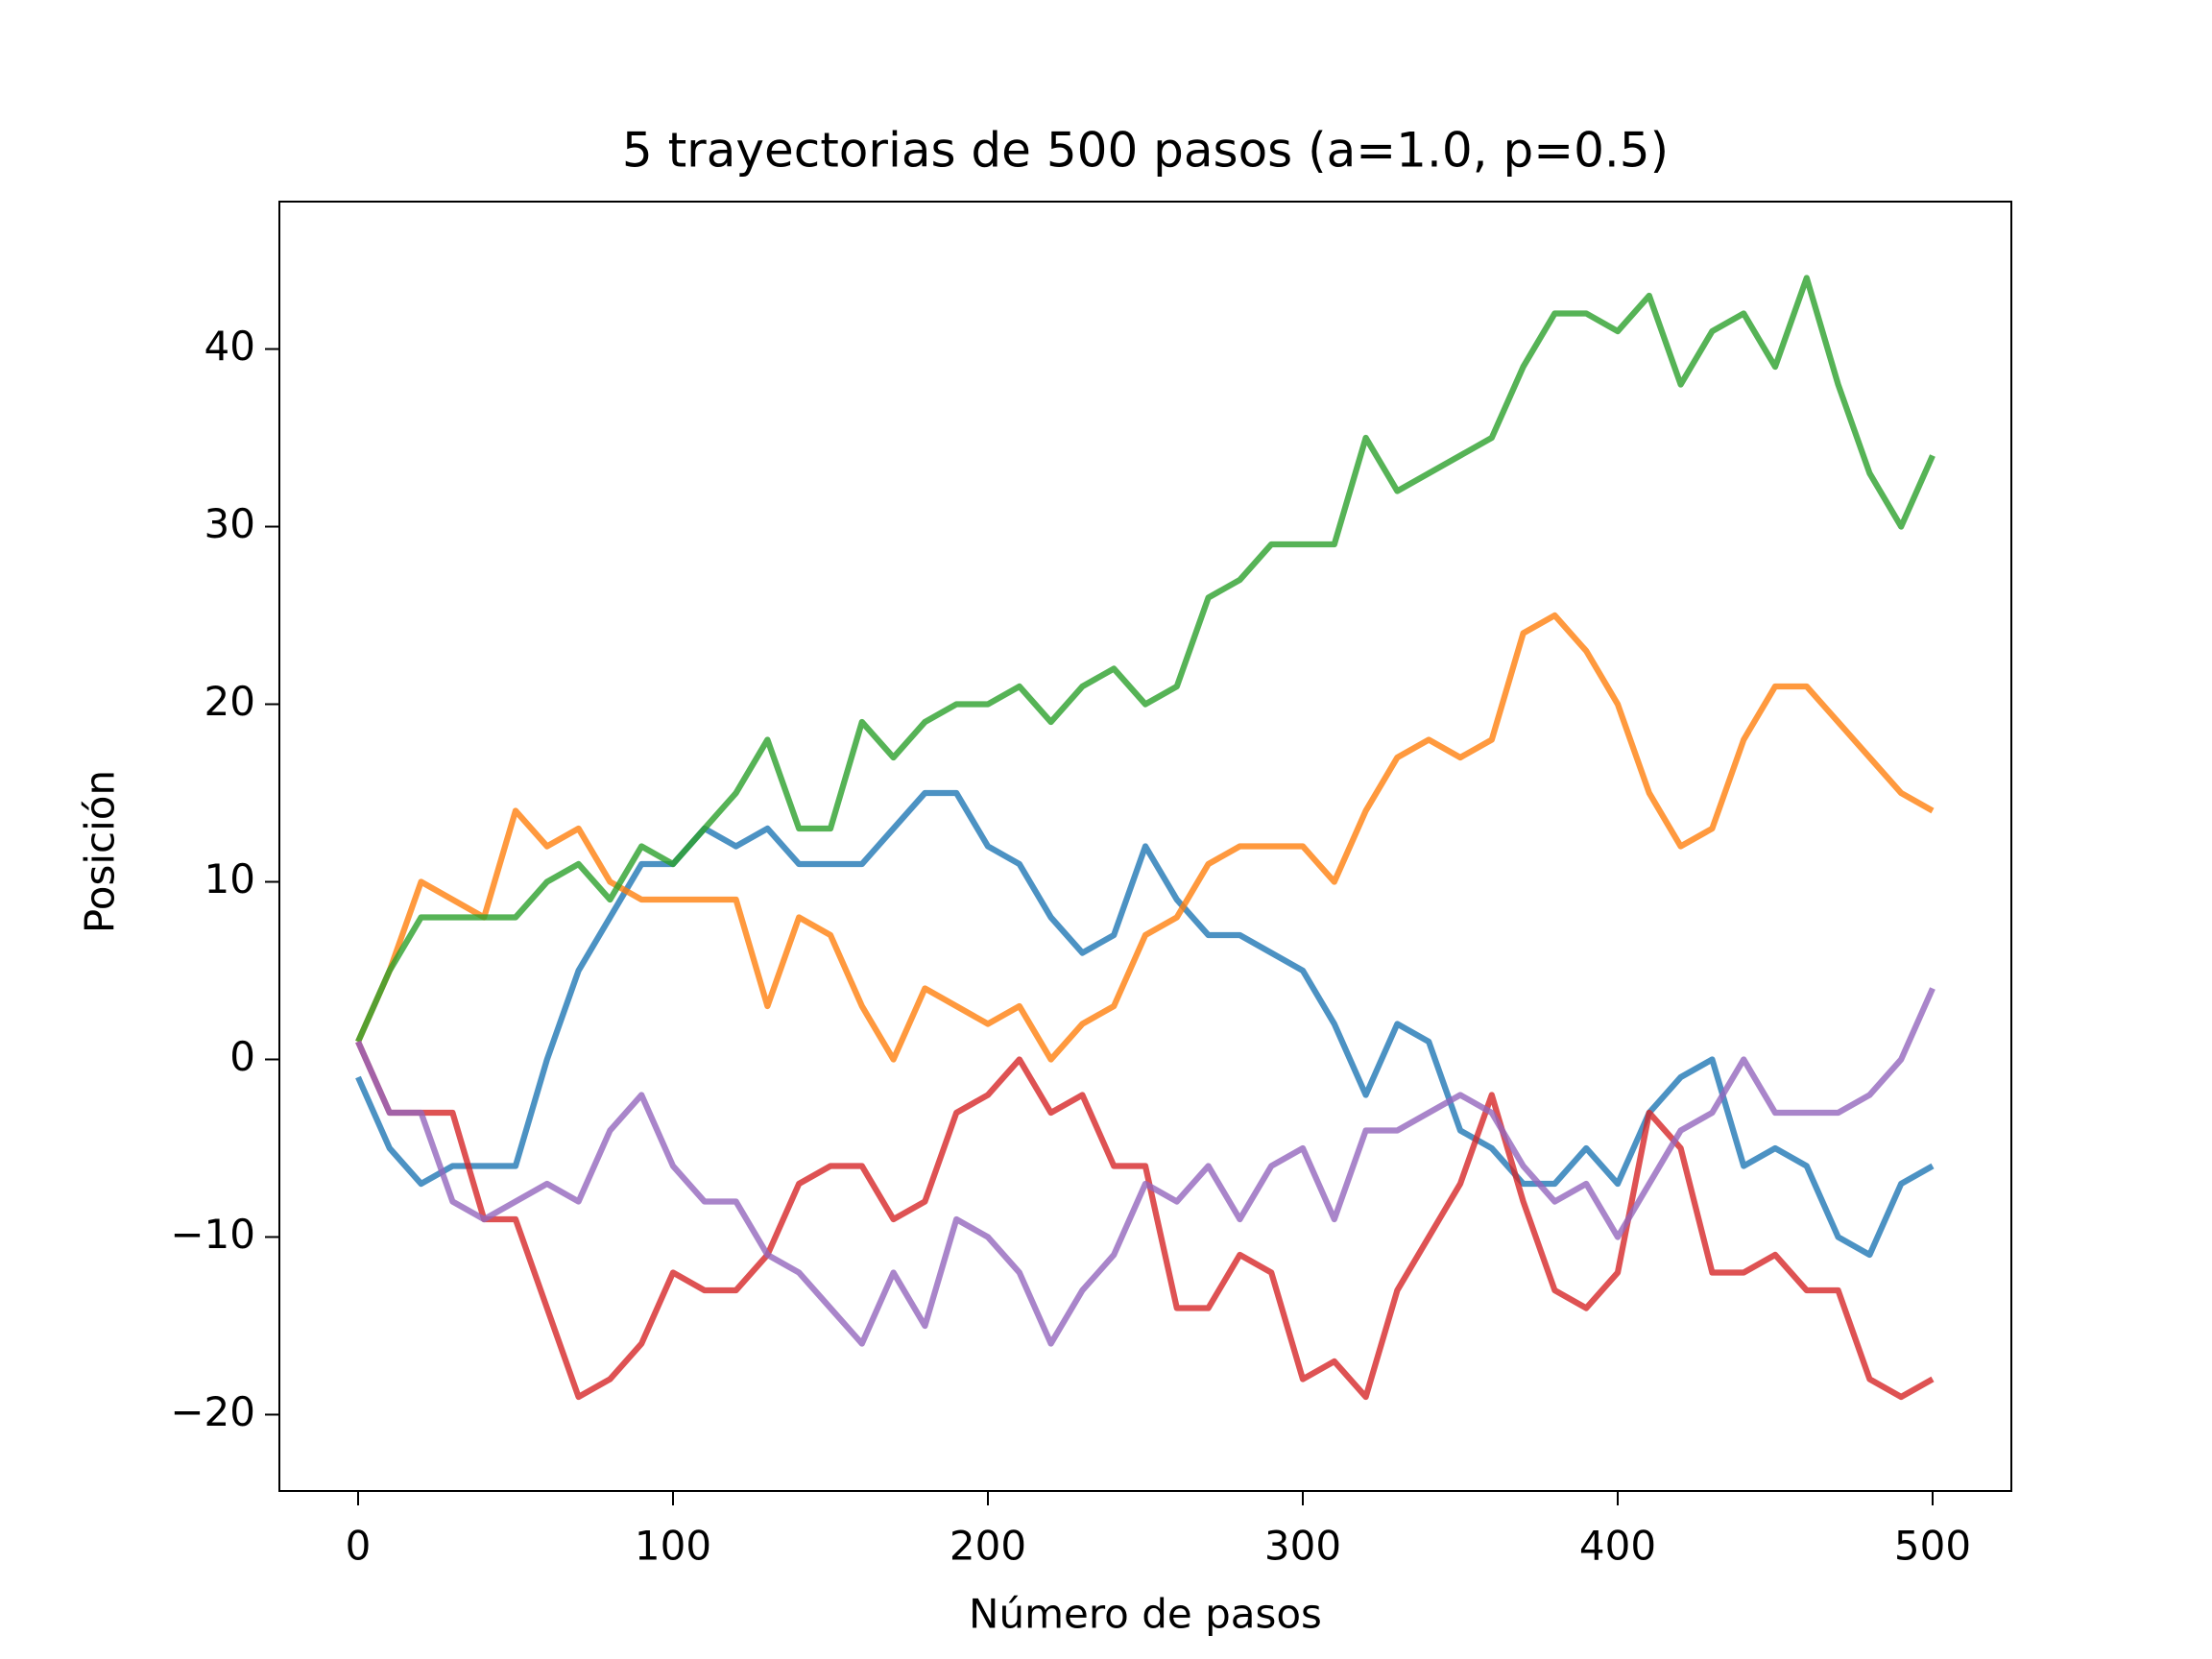 The width and height of the screenshot is (2212, 1659). Describe the element at coordinates (673, 1546) in the screenshot. I see `x-tick-label: 100` at that location.